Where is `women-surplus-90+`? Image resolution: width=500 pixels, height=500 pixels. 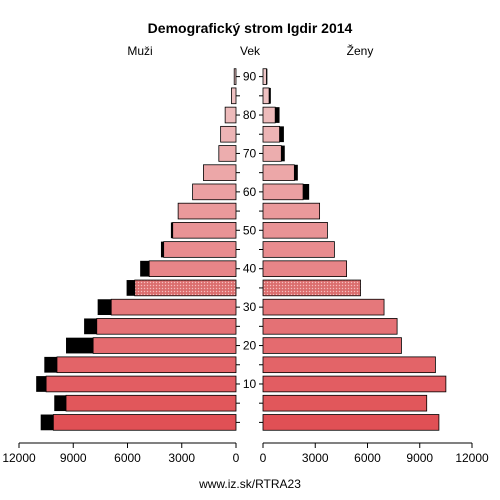
women-surplus-90+ is located at coordinates (267, 76).